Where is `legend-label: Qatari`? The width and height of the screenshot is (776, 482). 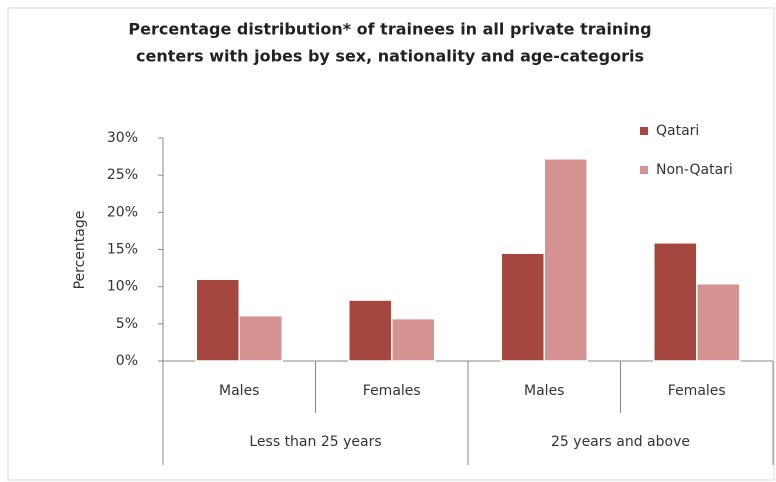
legend-label: Qatari is located at coordinates (677, 131).